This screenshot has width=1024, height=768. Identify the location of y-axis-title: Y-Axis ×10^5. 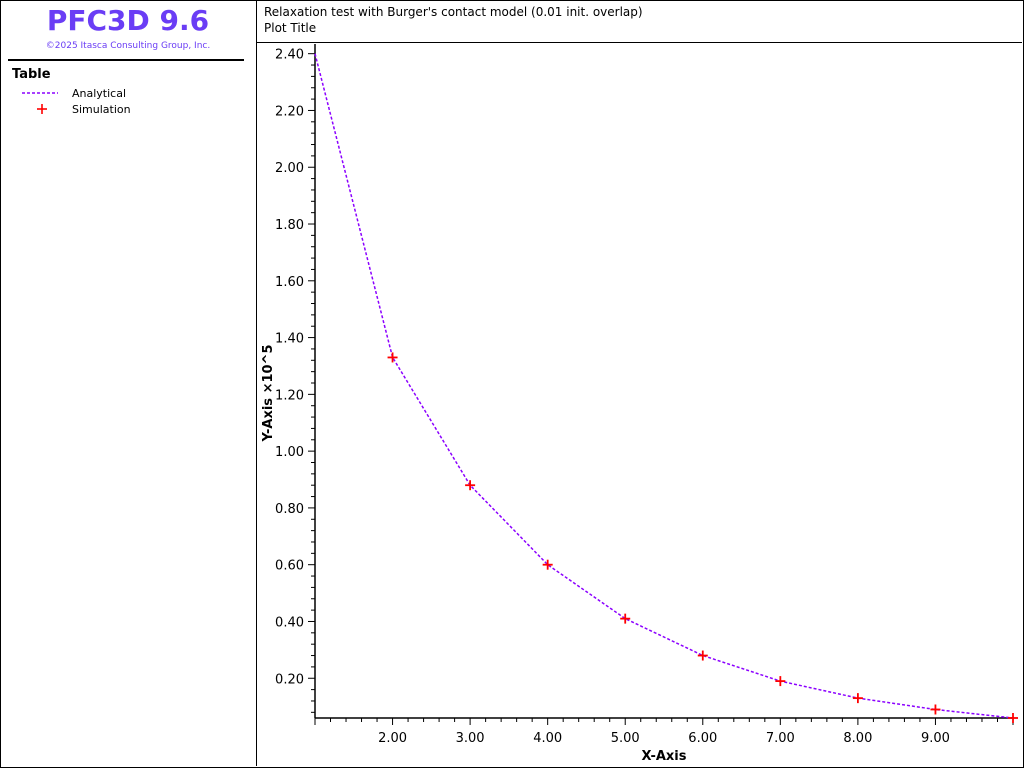
(268, 394).